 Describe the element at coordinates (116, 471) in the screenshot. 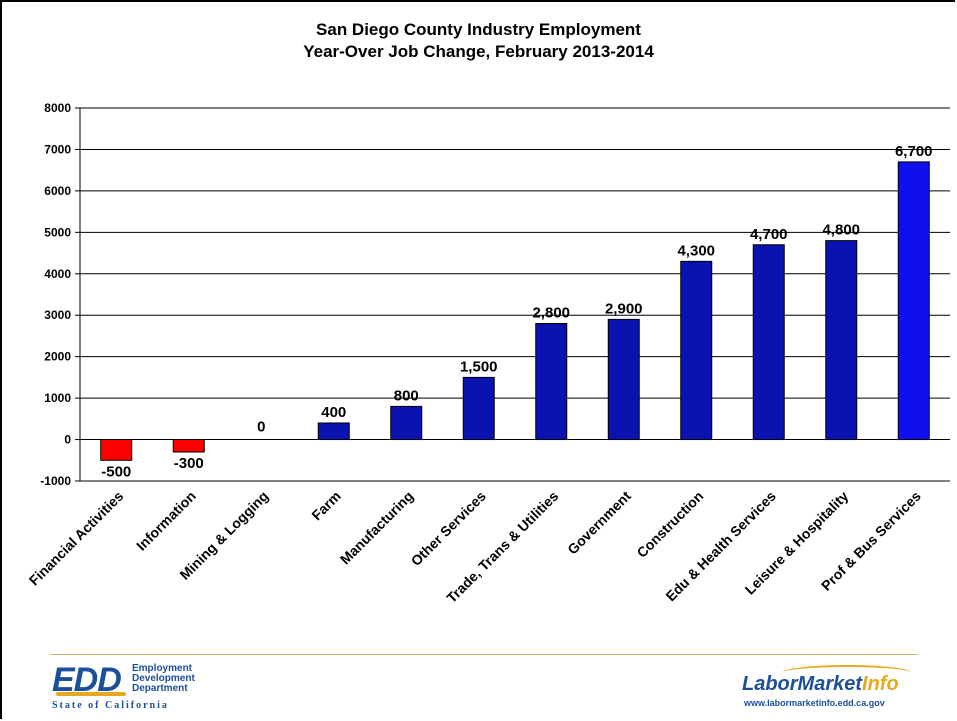

I see `data-label: -500` at that location.